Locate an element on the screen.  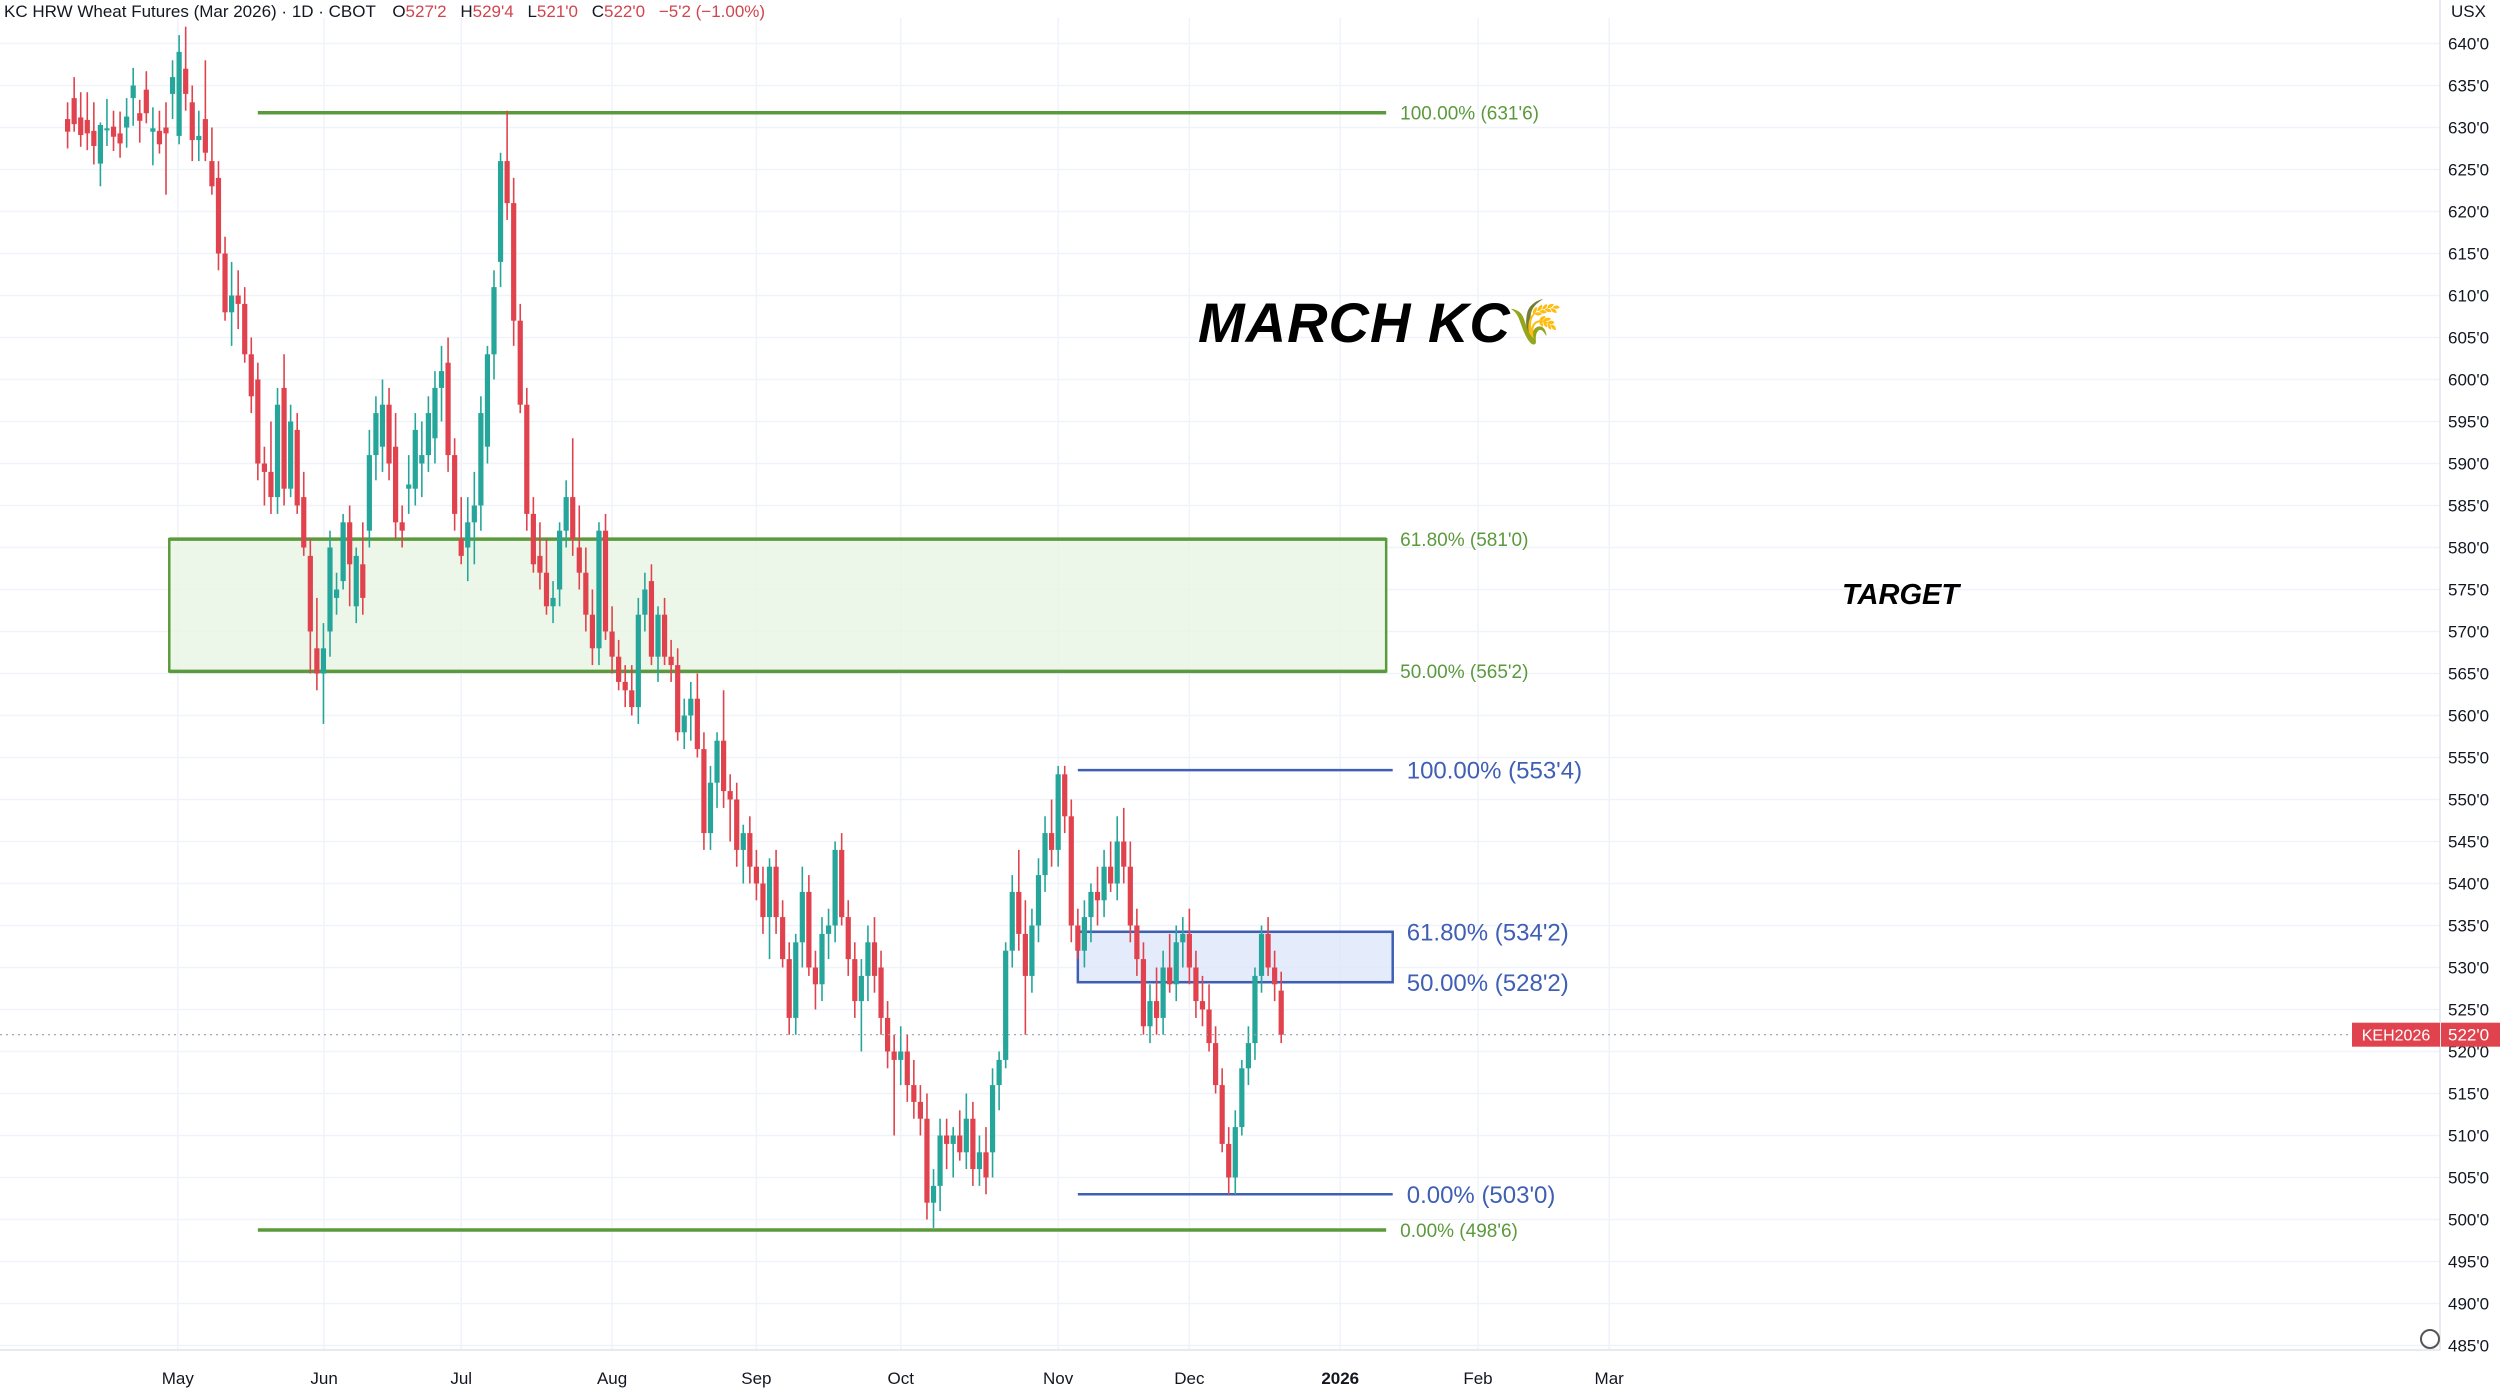
y-tick-label: 580'0 is located at coordinates (2468, 548).